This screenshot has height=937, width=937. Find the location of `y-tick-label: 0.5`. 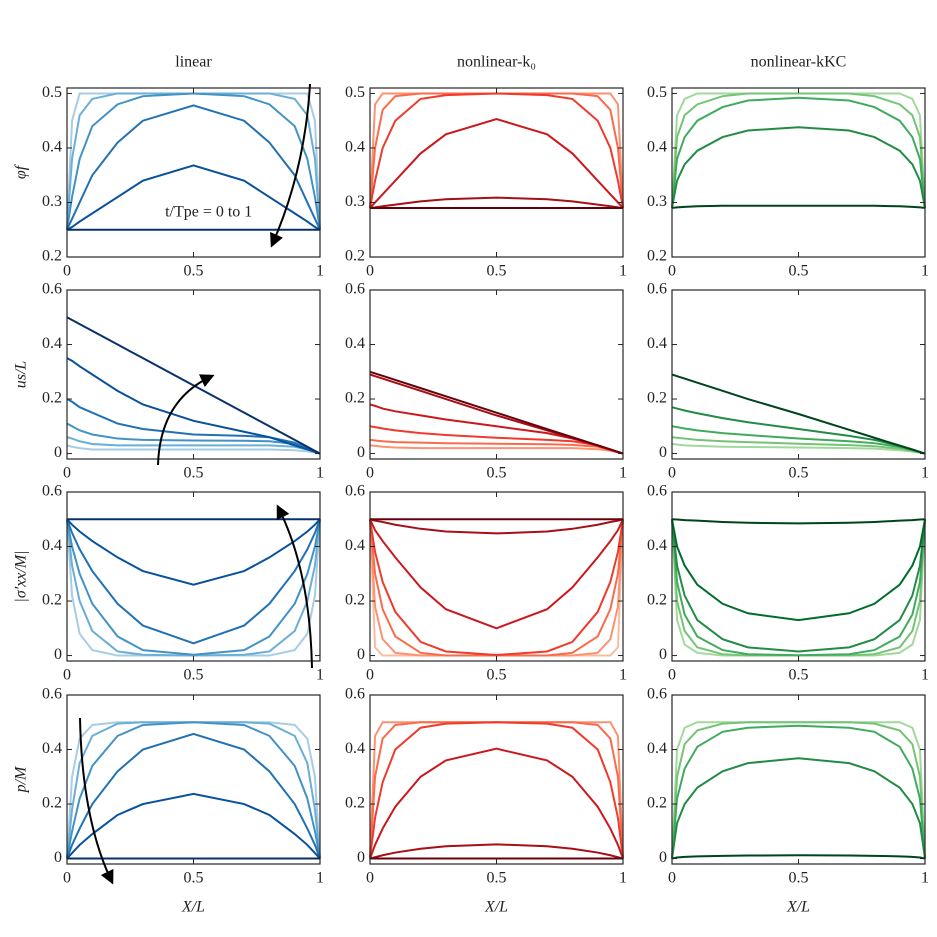

y-tick-label: 0.5 is located at coordinates (657, 92).